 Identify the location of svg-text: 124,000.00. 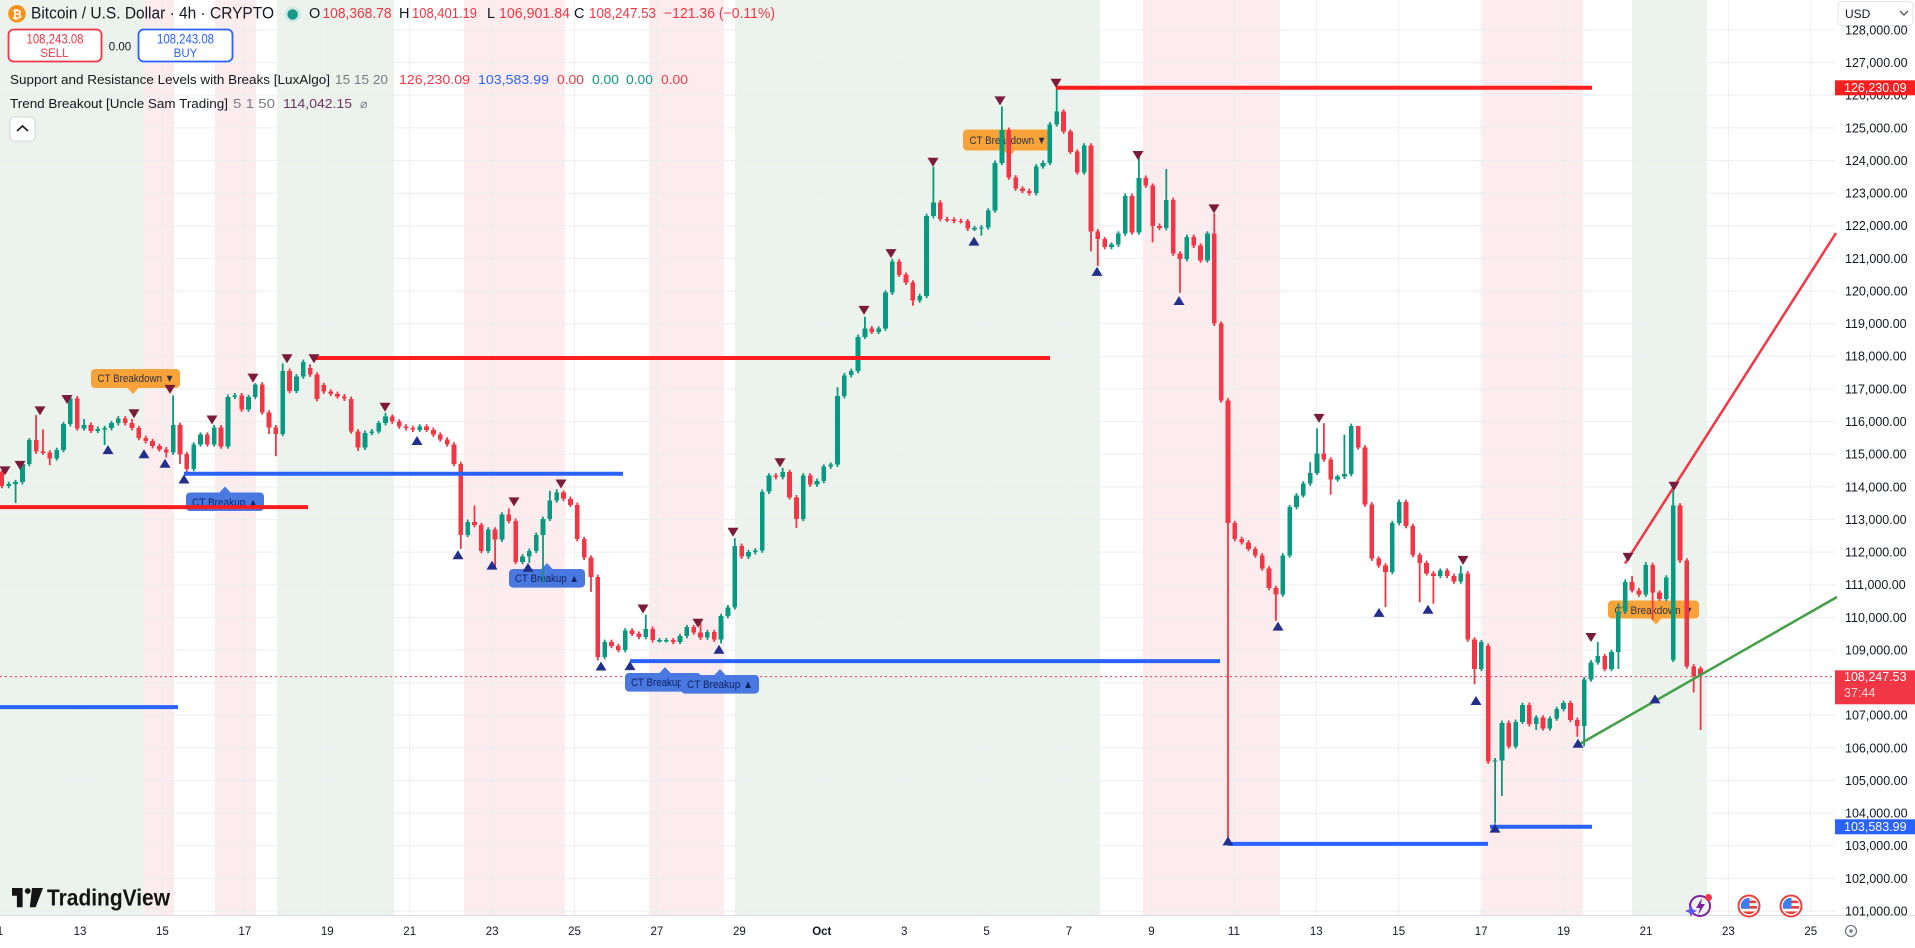
(1876, 161).